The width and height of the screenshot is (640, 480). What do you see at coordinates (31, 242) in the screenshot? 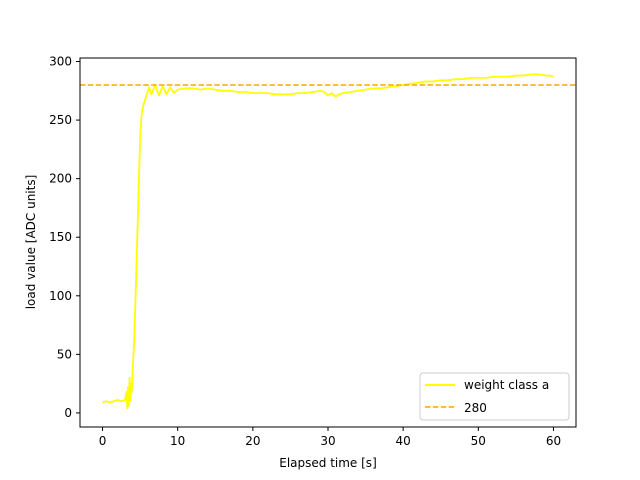
I see `y-axis-label: load value [ADC units]` at bounding box center [31, 242].